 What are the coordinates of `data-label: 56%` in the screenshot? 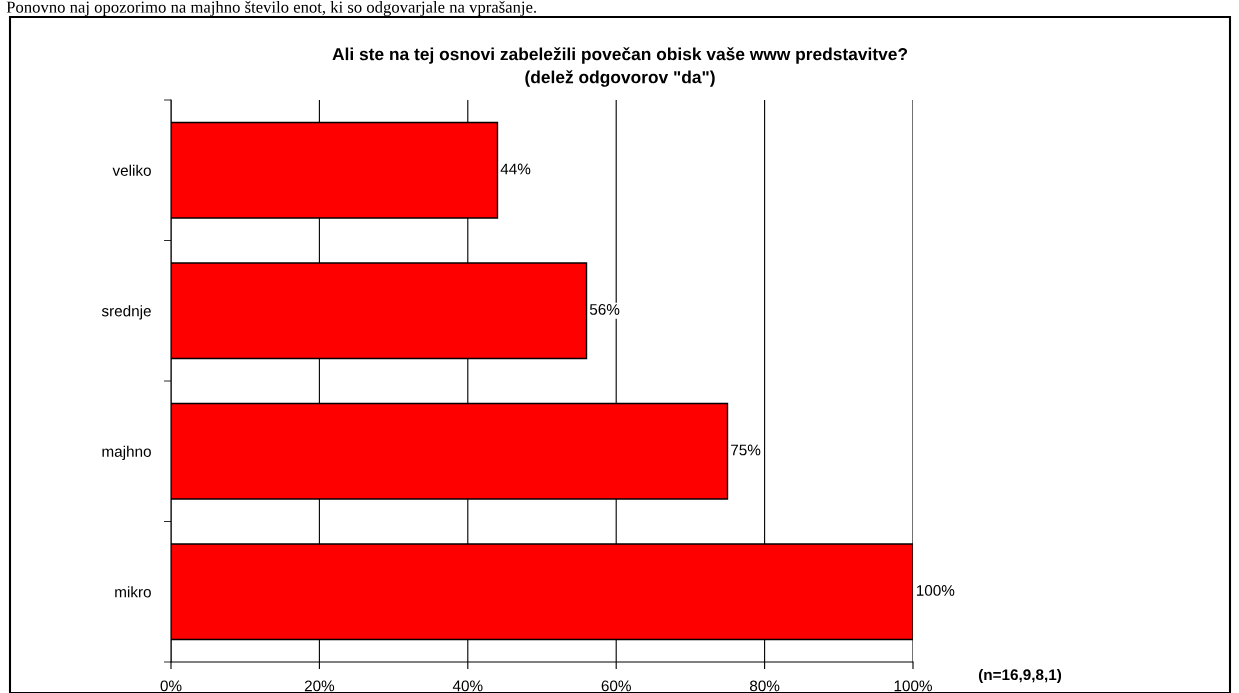 It's located at (604, 309).